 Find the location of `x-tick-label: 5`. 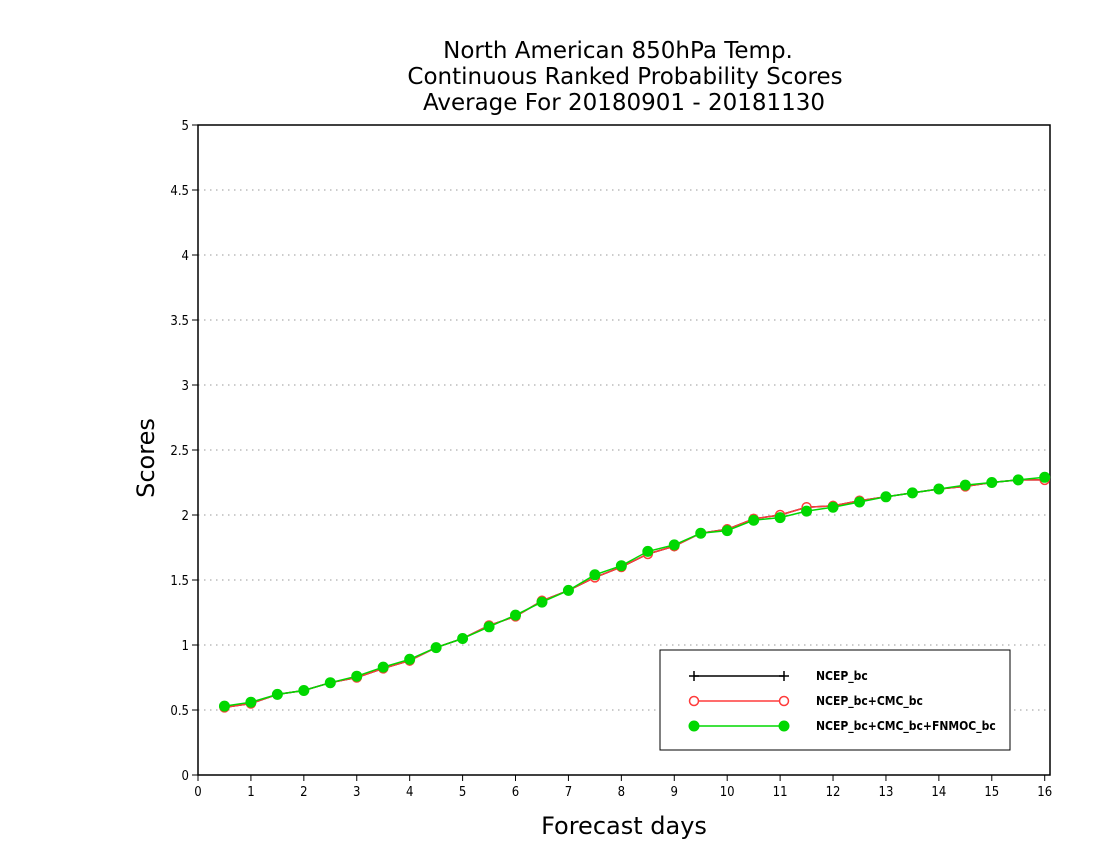

x-tick-label: 5 is located at coordinates (462, 792).